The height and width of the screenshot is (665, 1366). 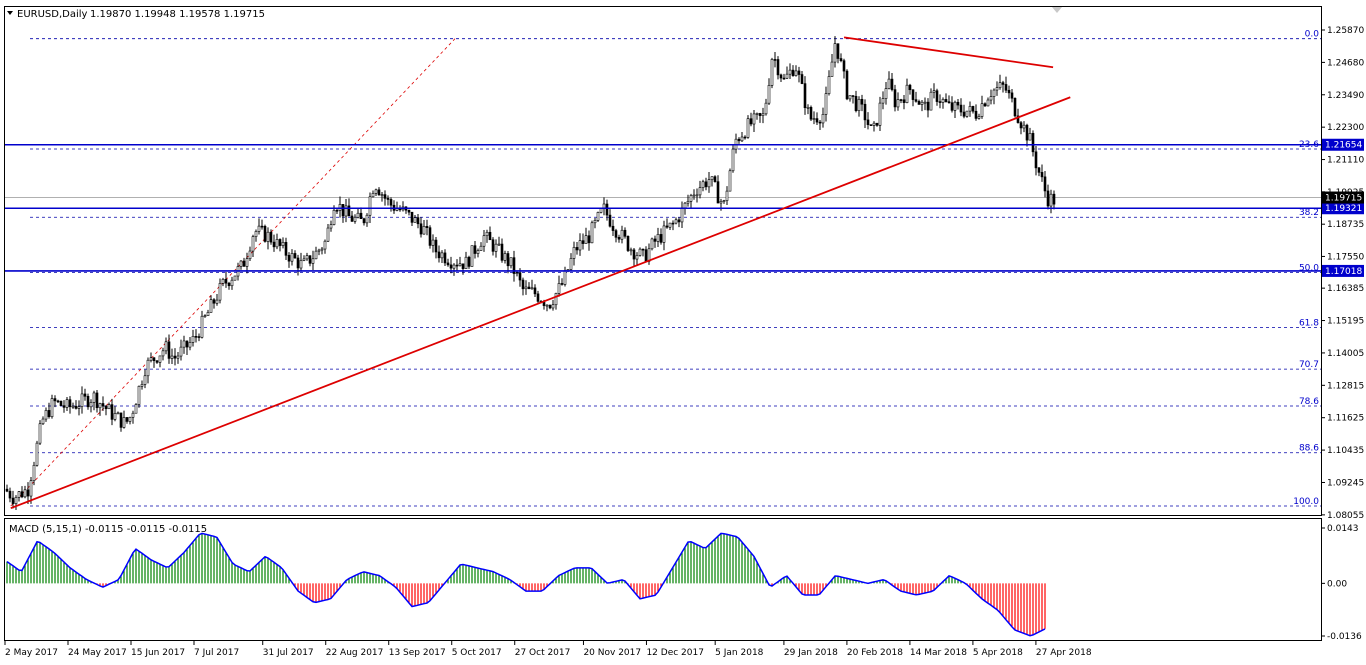 I want to click on price-tick-label: 1.17550, so click(x=1345, y=257).